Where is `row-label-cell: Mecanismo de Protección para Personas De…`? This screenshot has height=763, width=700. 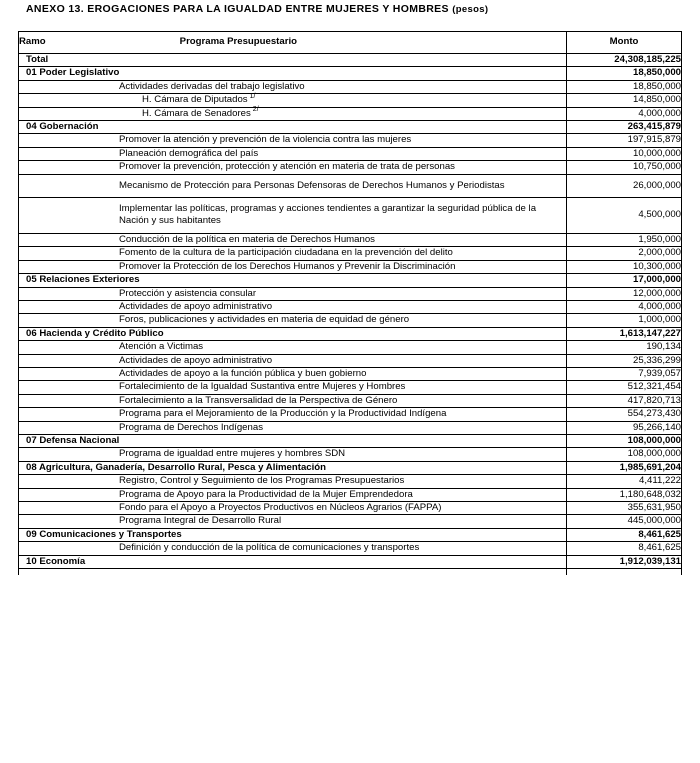
row-label-cell: Mecanismo de Protección para Personas De… is located at coordinates (292, 186).